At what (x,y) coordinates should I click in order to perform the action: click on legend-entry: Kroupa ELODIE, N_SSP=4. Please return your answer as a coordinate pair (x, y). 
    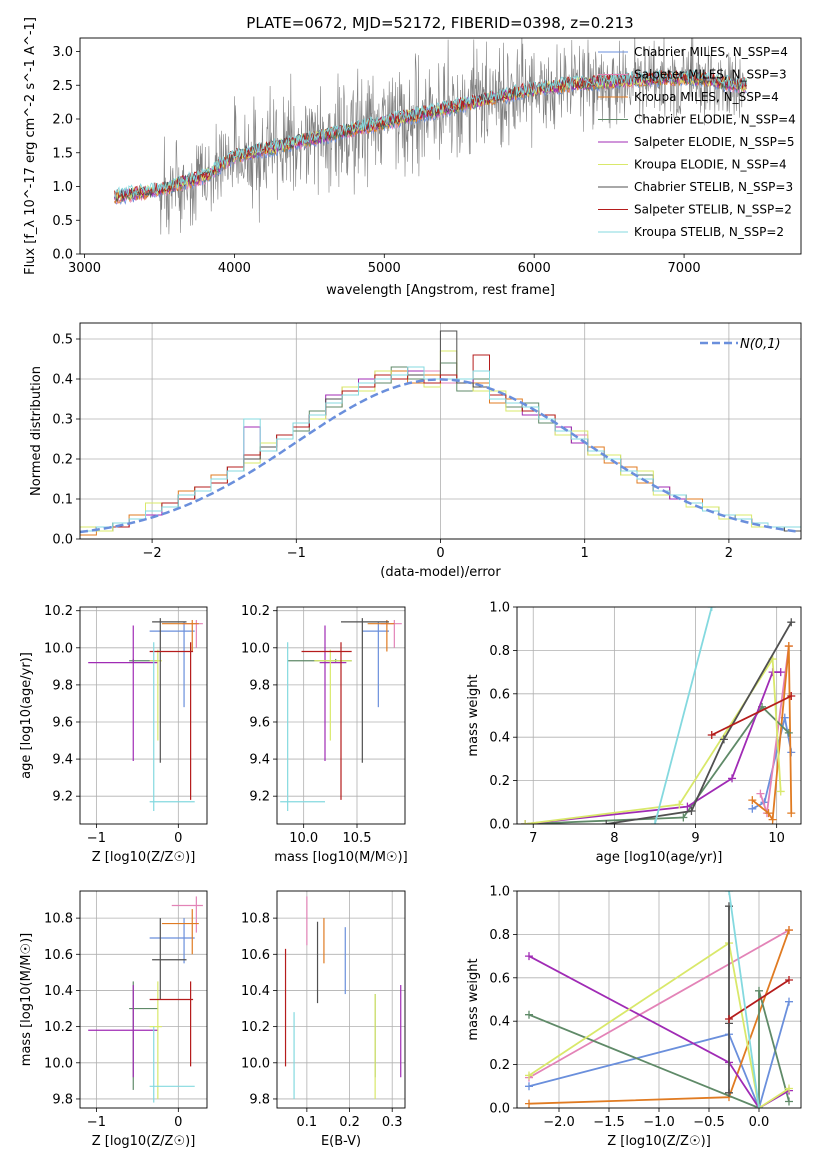
    Looking at the image, I should click on (710, 165).